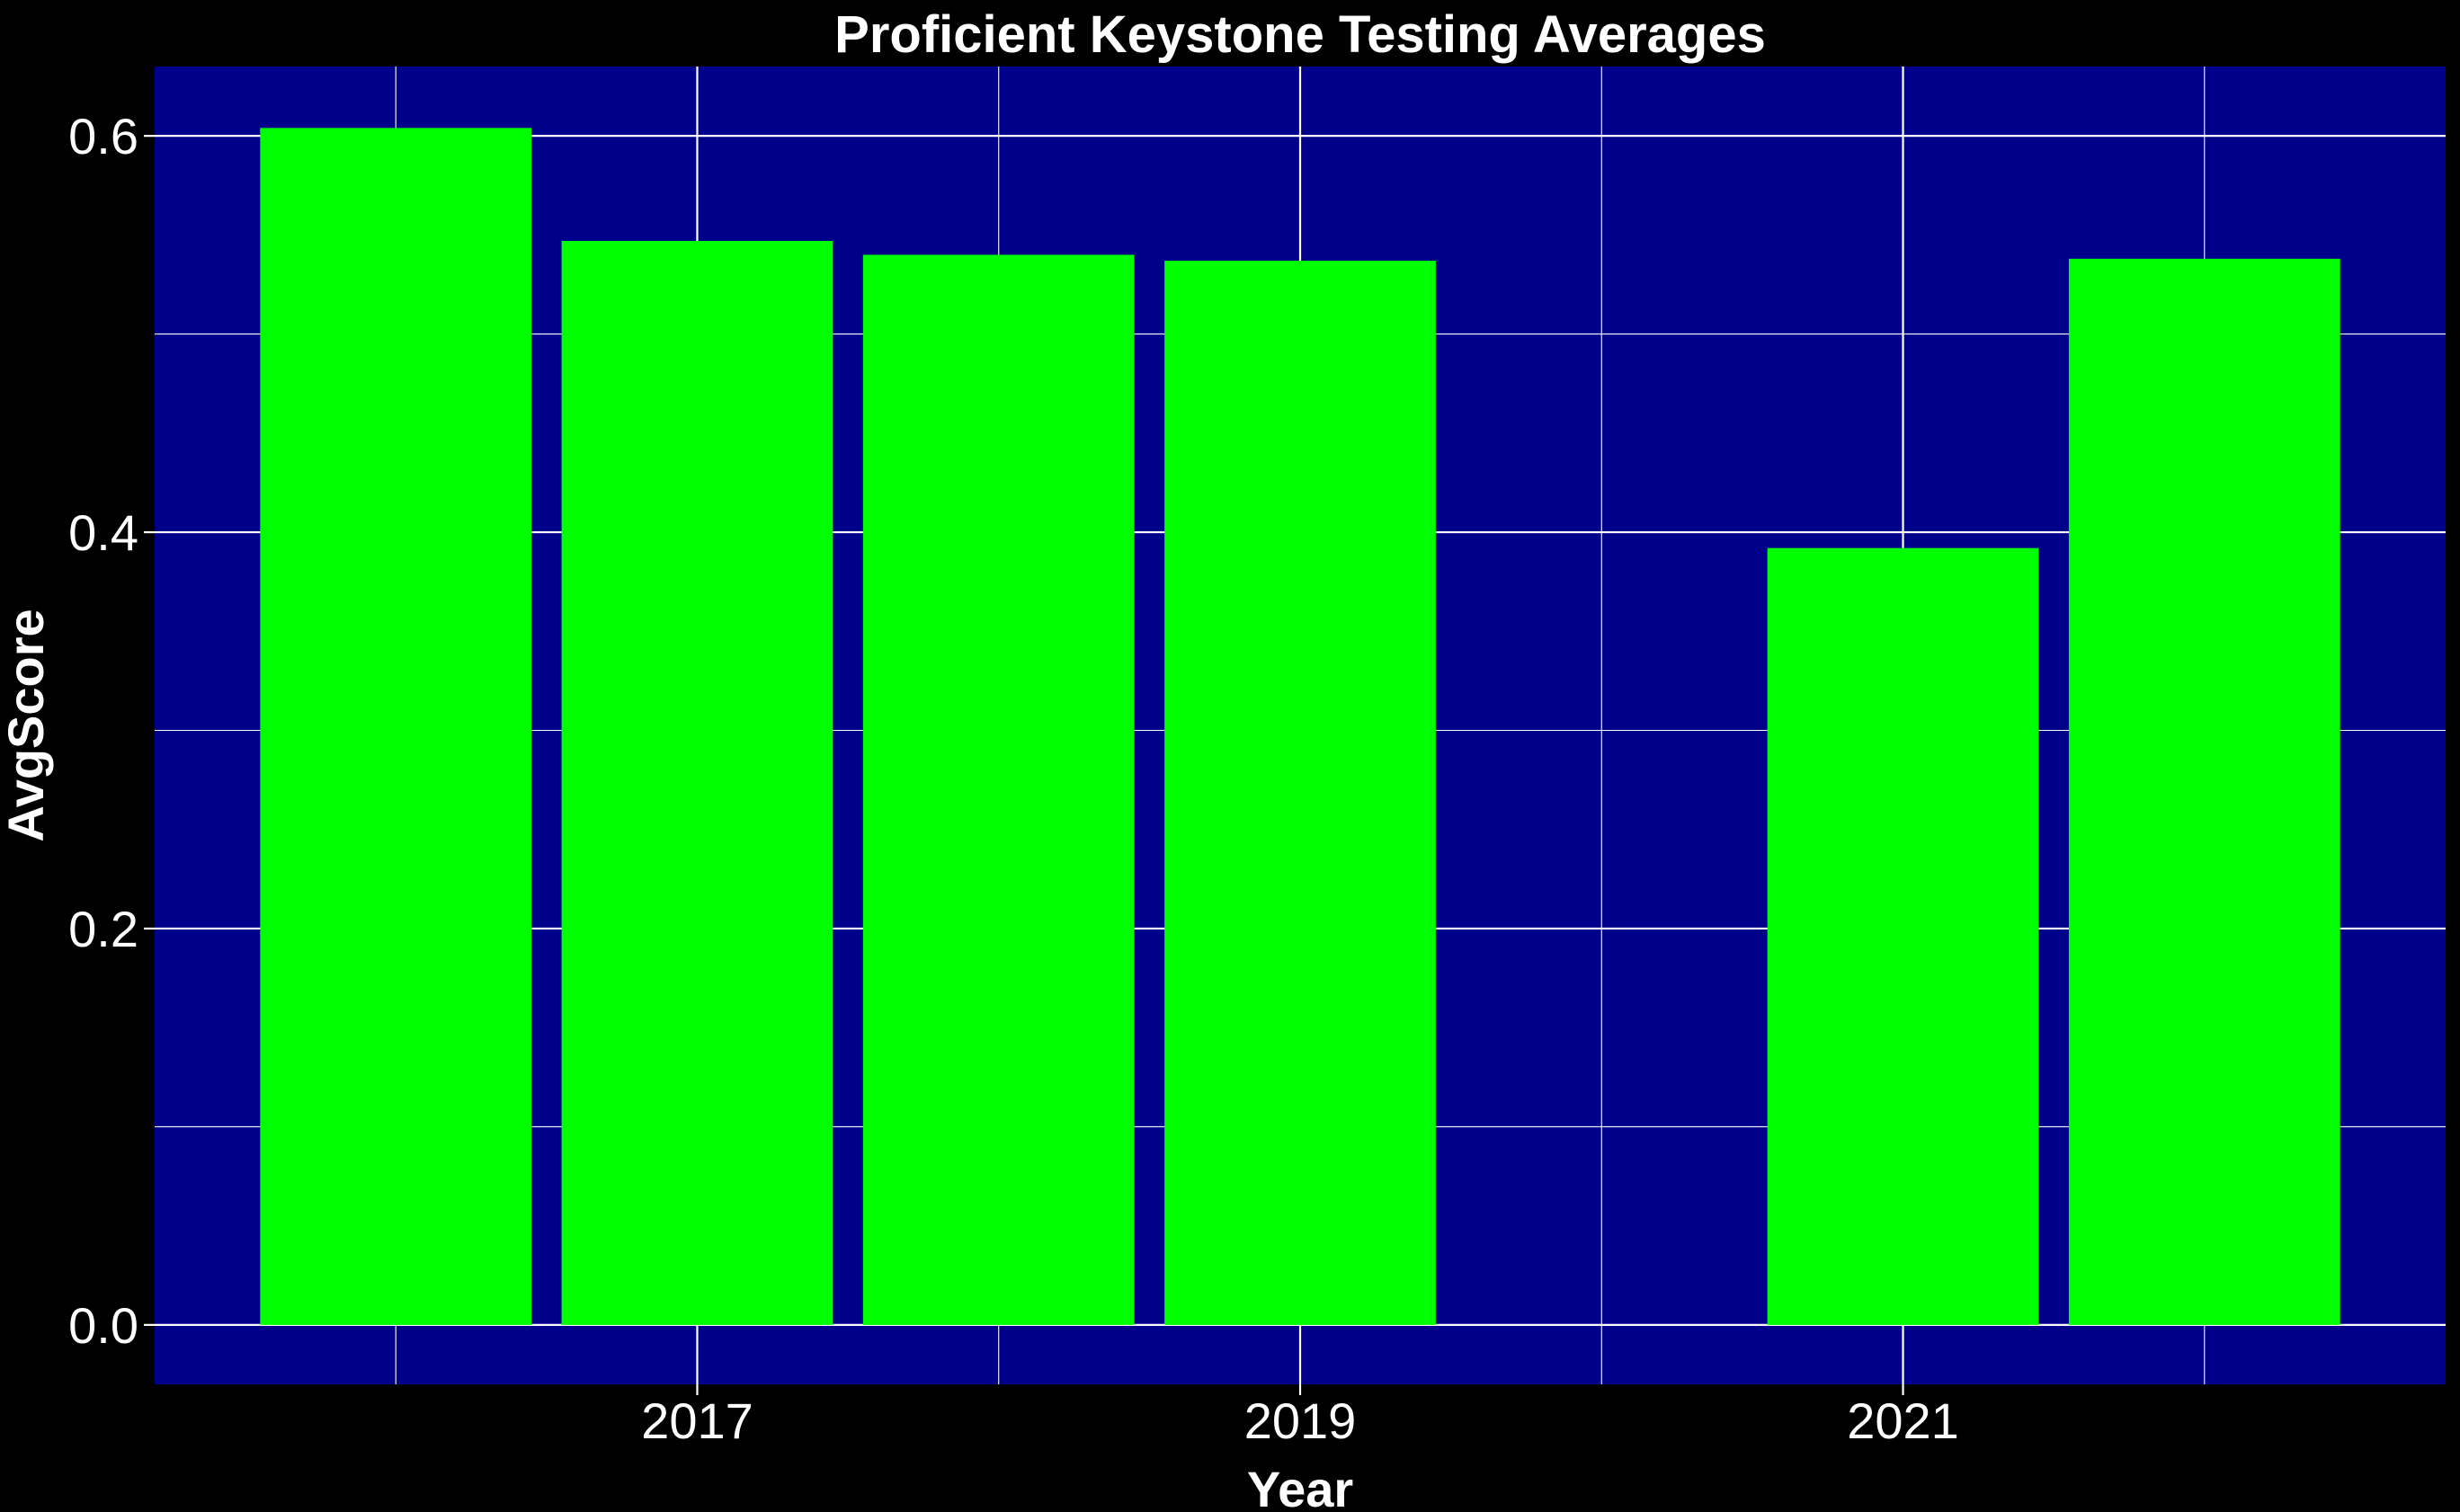  I want to click on x-tick-label: 2019, so click(1300, 1420).